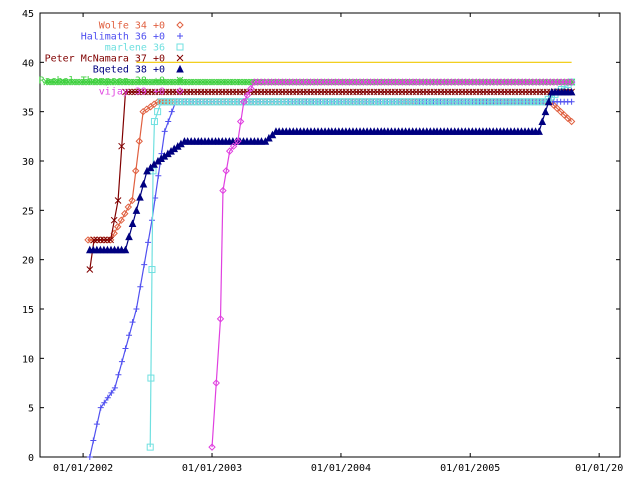  What do you see at coordinates (123, 37) in the screenshot?
I see `legend-label: Halimath 36 +0` at bounding box center [123, 37].